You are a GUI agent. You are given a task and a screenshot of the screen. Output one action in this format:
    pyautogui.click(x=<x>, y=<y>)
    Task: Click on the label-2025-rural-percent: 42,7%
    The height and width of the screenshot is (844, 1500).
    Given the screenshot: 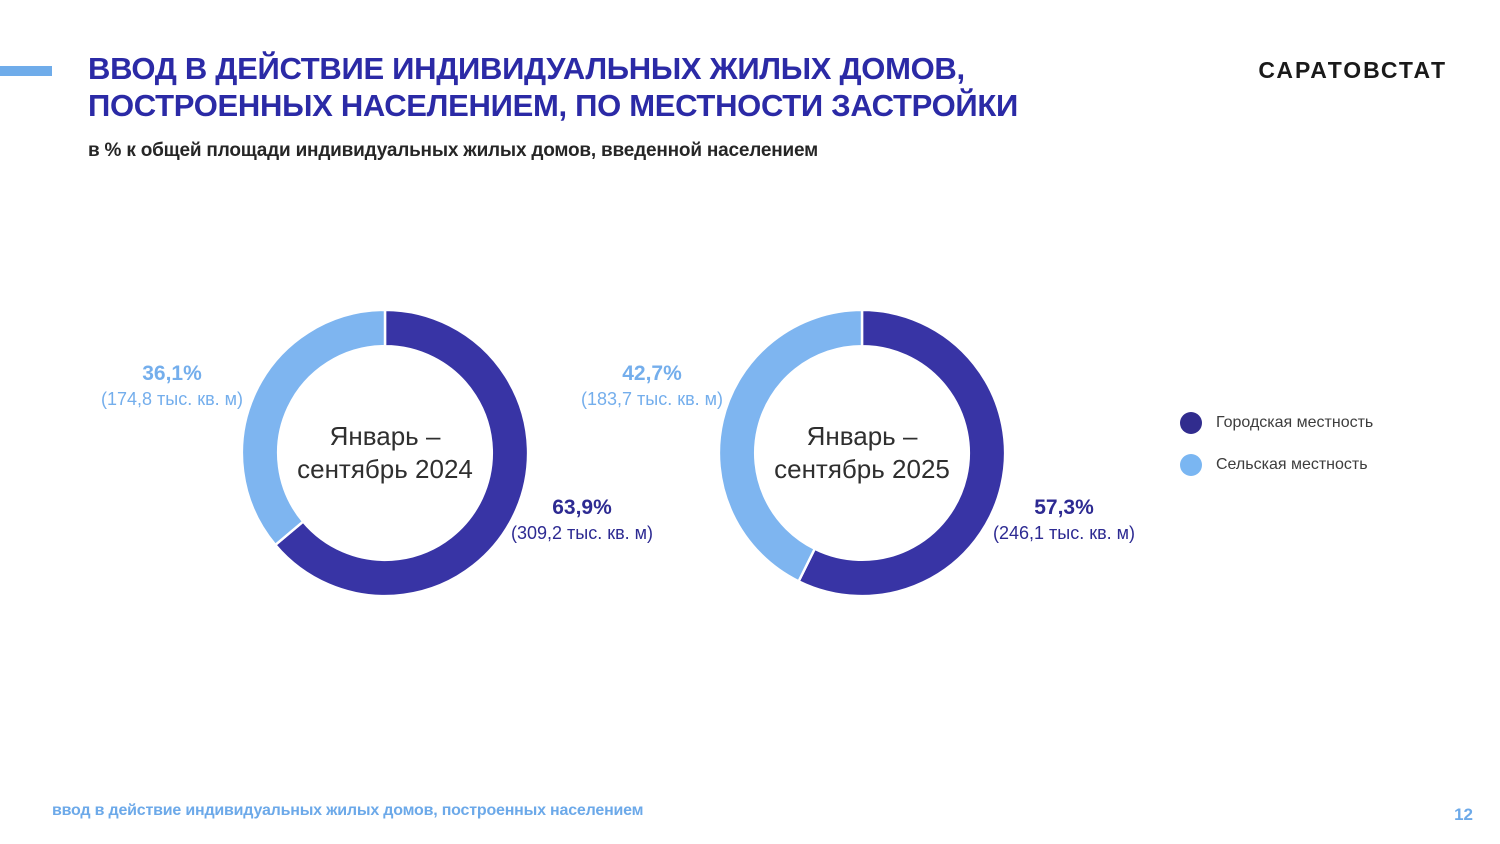 What is the action you would take?
    pyautogui.click(x=652, y=373)
    